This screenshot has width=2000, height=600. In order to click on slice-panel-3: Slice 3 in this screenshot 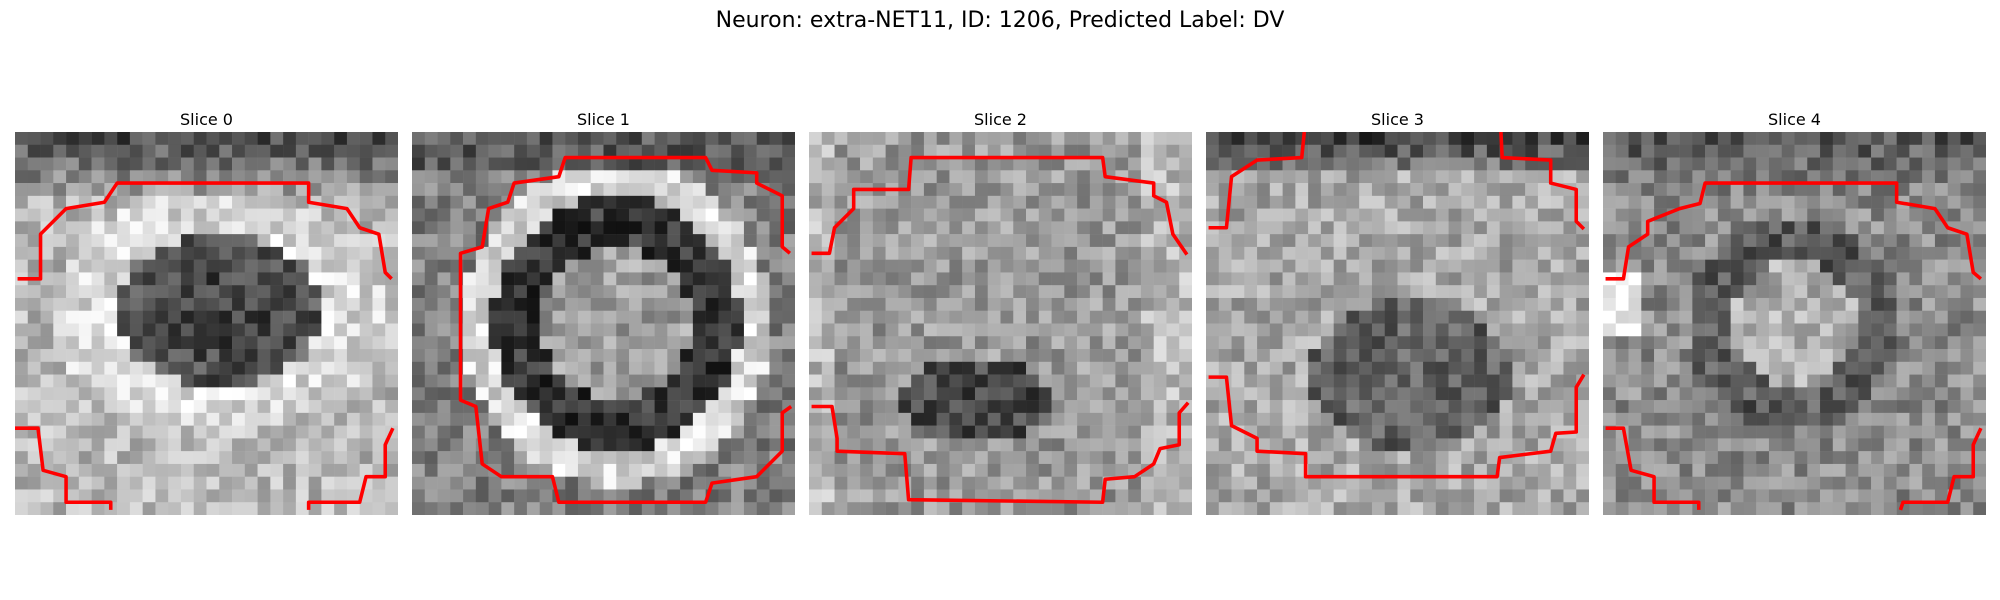, I will do `click(1397, 312)`.